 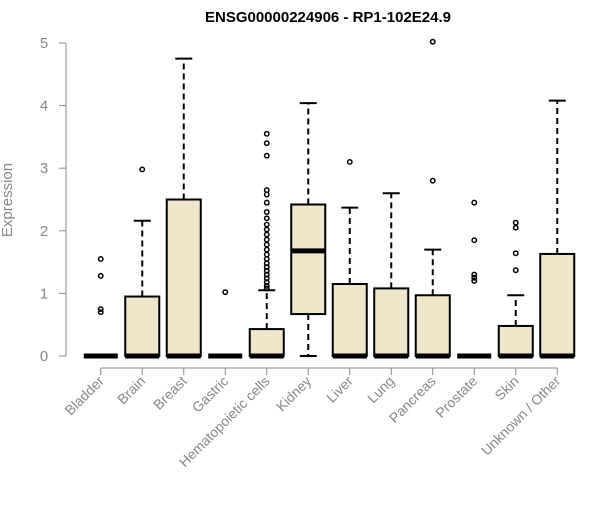 I want to click on box-brain, so click(x=142, y=262).